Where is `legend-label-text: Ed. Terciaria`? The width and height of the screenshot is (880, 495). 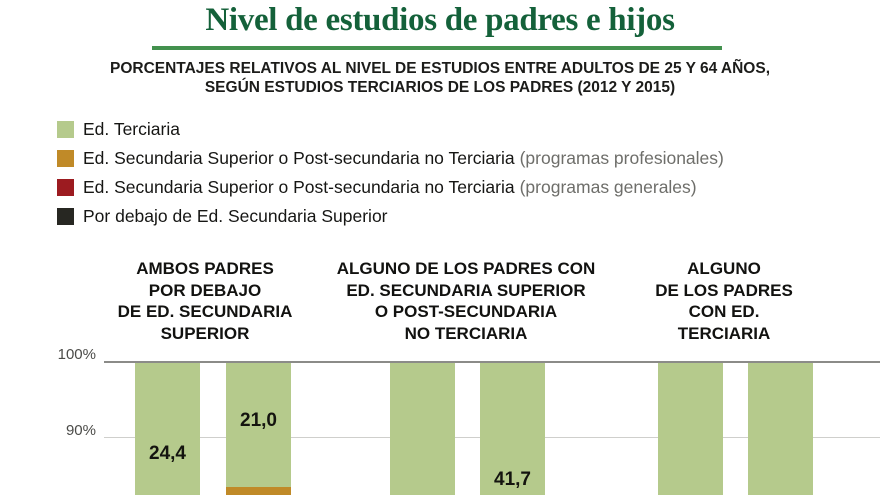
legend-label-text: Ed. Terciaria is located at coordinates (131, 129).